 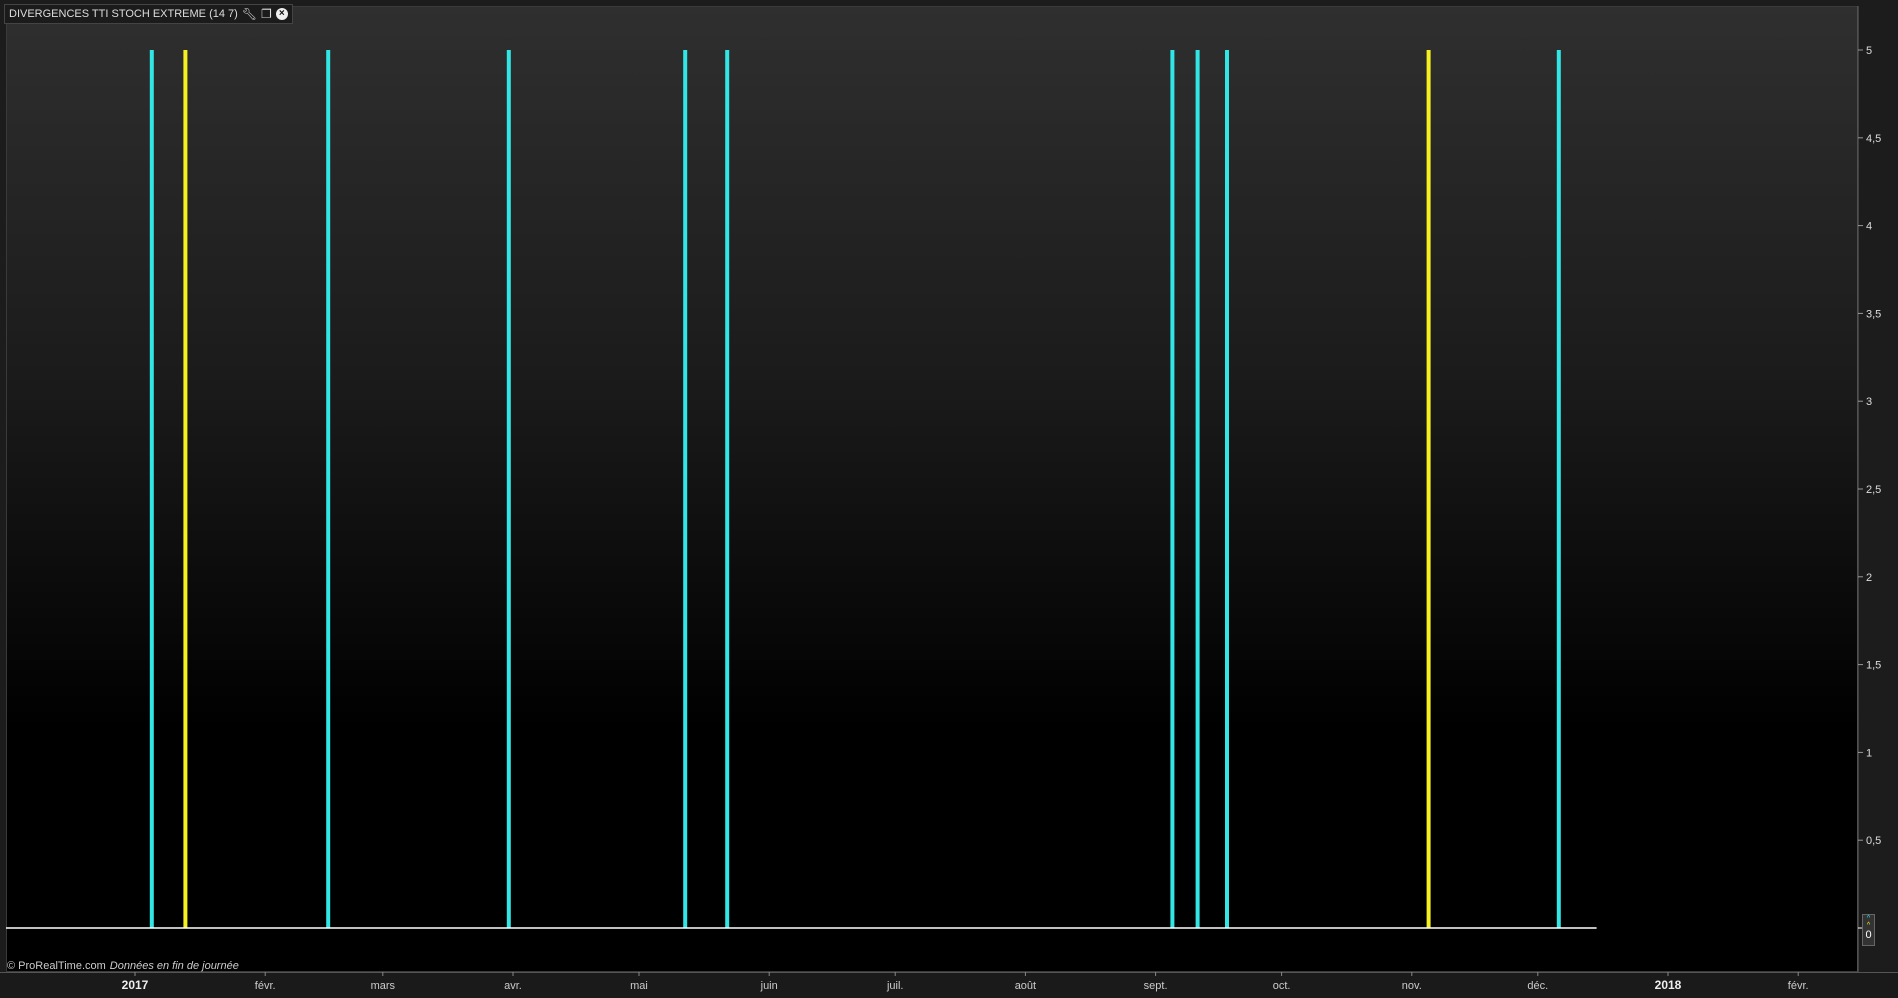 What do you see at coordinates (895, 986) in the screenshot?
I see `x-tick-label: juil.` at bounding box center [895, 986].